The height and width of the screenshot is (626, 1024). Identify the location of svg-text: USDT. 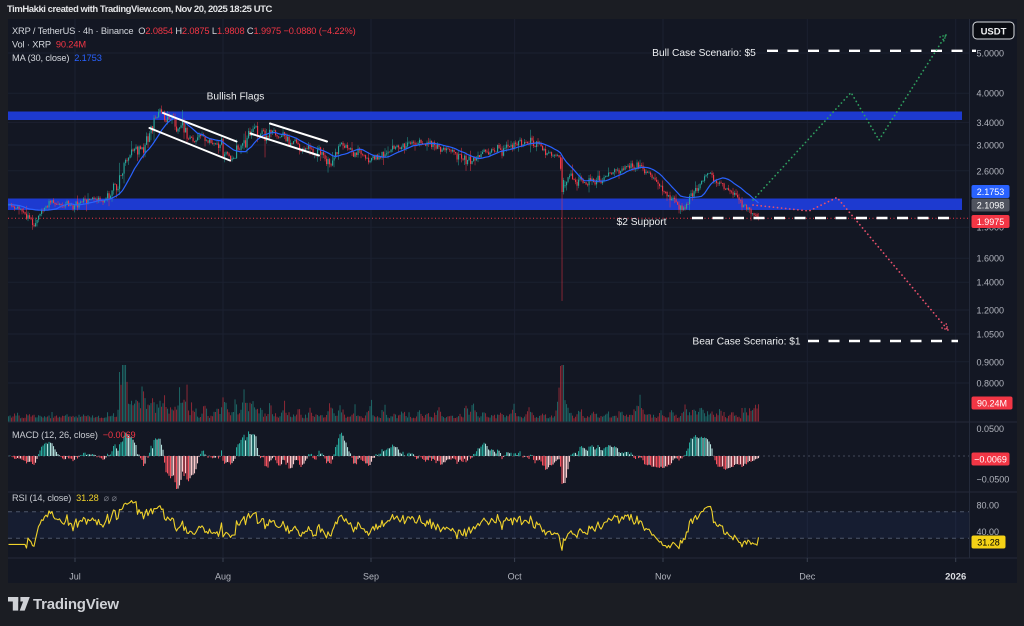
(994, 32).